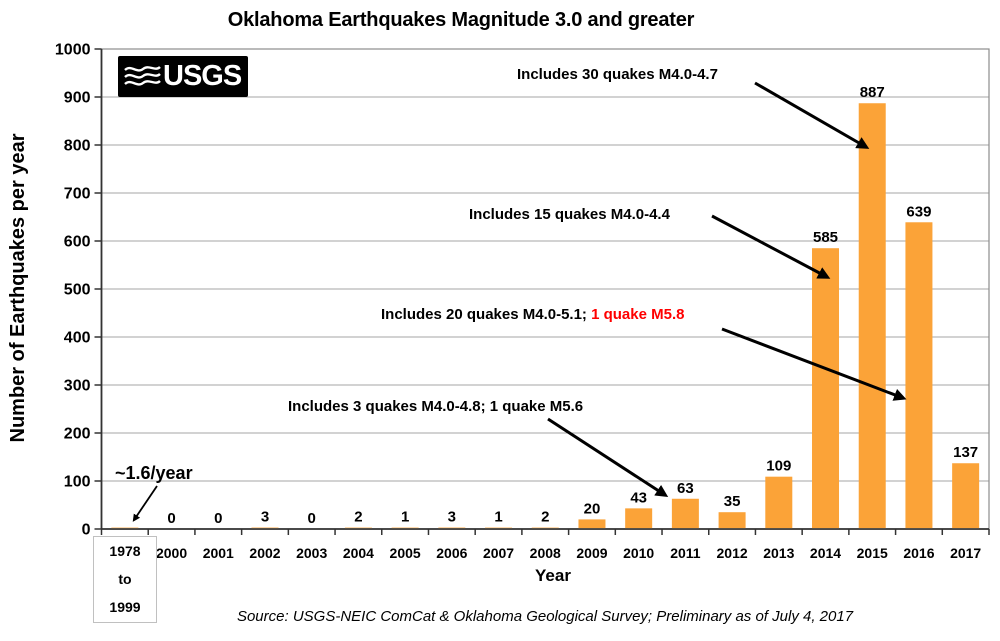 The height and width of the screenshot is (641, 1000). Describe the element at coordinates (452, 528) in the screenshot. I see `bar-2006` at that location.